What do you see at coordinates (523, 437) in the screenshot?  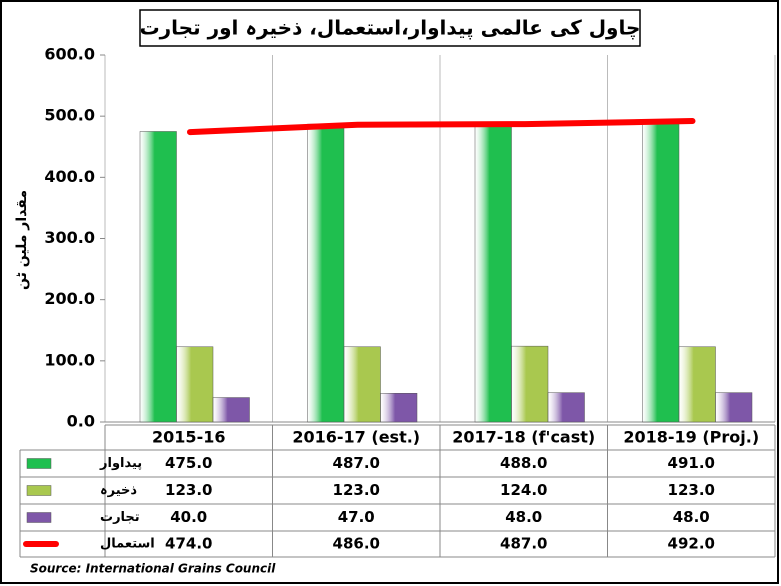 I see `x-tick-label: 2017-18 (f'cast)` at bounding box center [523, 437].